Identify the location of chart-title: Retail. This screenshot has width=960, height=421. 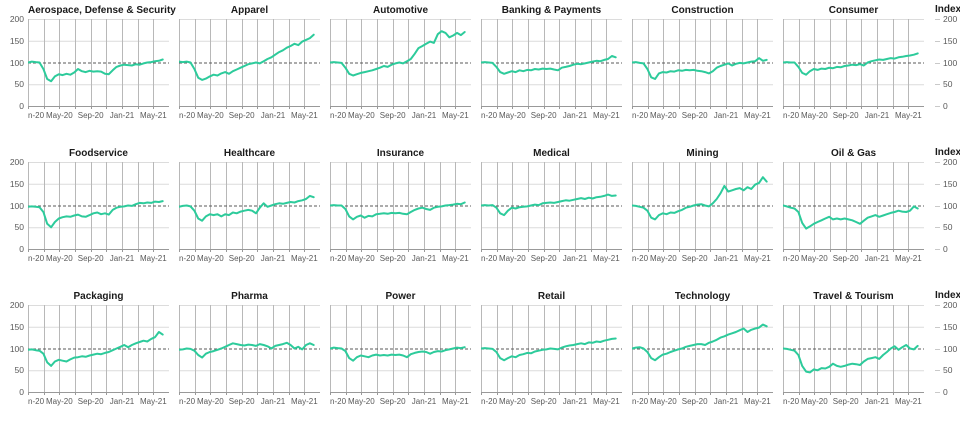
(551, 296).